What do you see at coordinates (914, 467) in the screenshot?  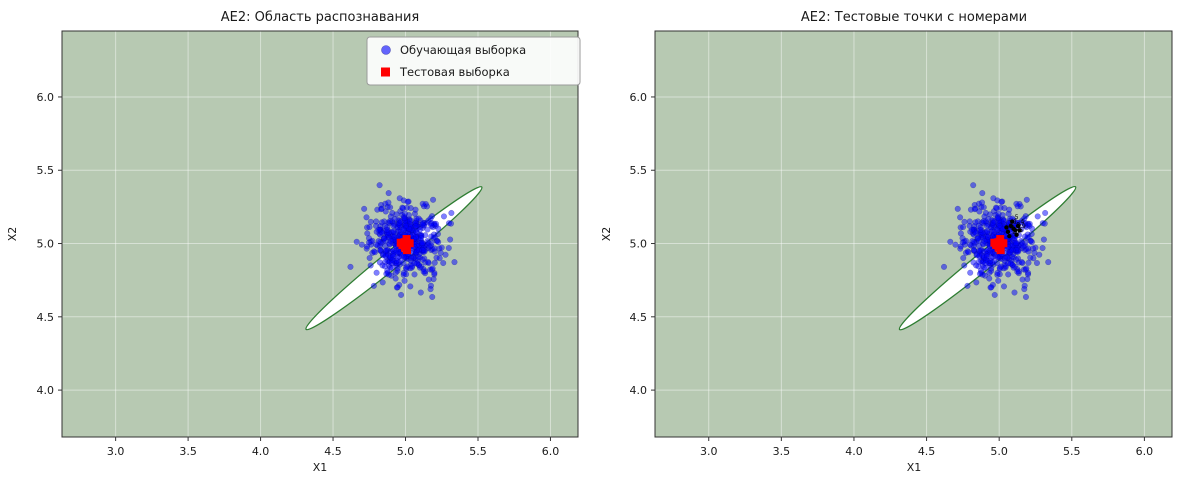 I see `x-axis-label-right: X1` at bounding box center [914, 467].